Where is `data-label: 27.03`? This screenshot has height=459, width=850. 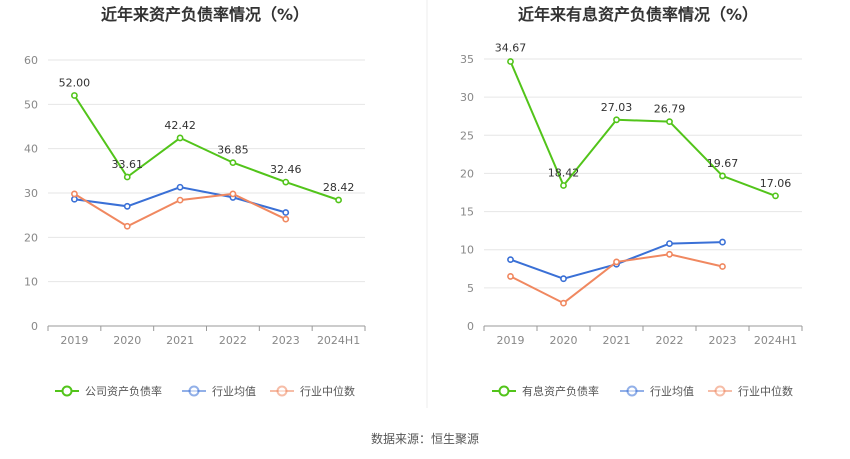 data-label: 27.03 is located at coordinates (617, 107).